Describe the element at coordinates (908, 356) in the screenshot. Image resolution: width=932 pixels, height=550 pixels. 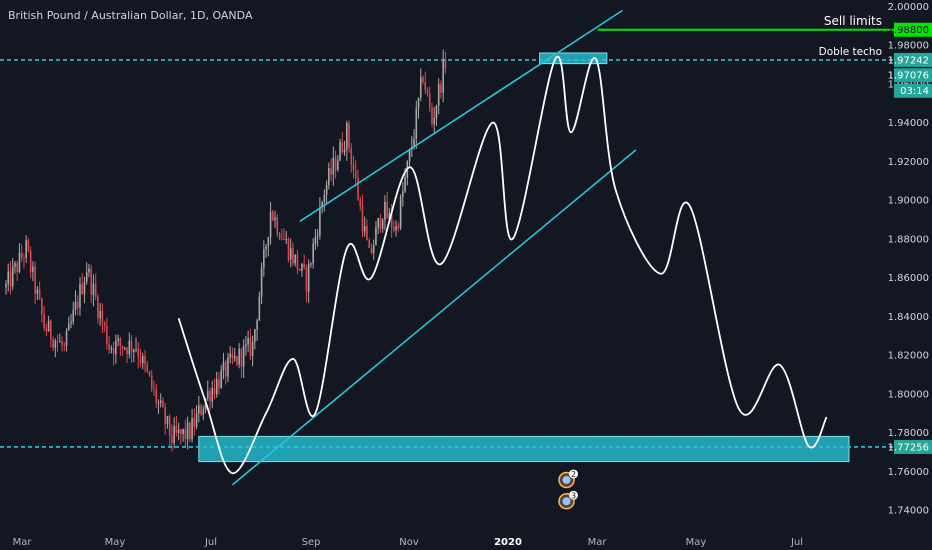
I see `y-tick-label: 1.82000` at that location.